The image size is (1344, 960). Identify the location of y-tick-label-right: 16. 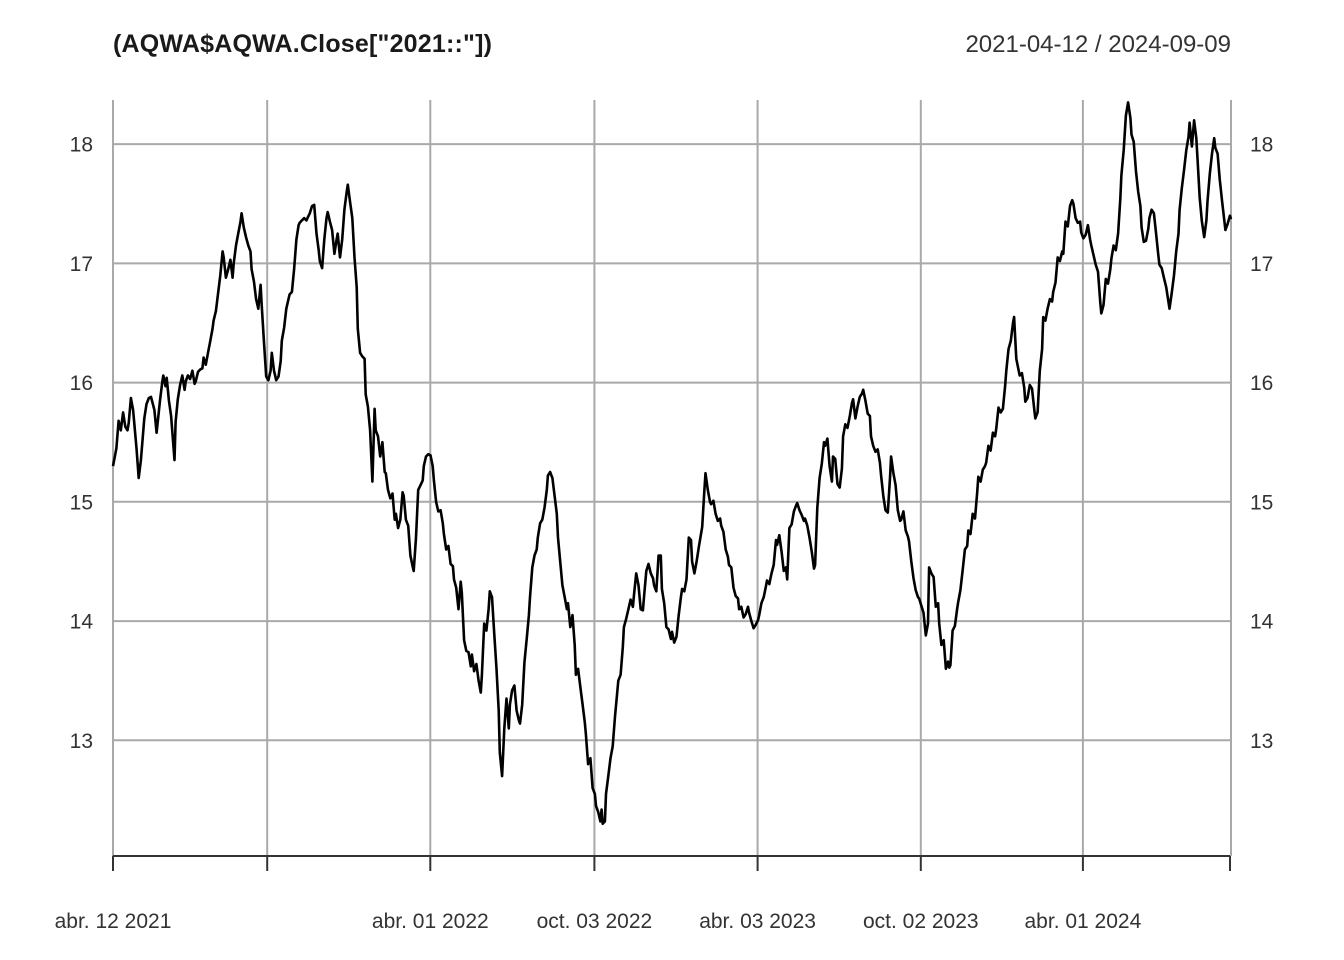
(1261, 383).